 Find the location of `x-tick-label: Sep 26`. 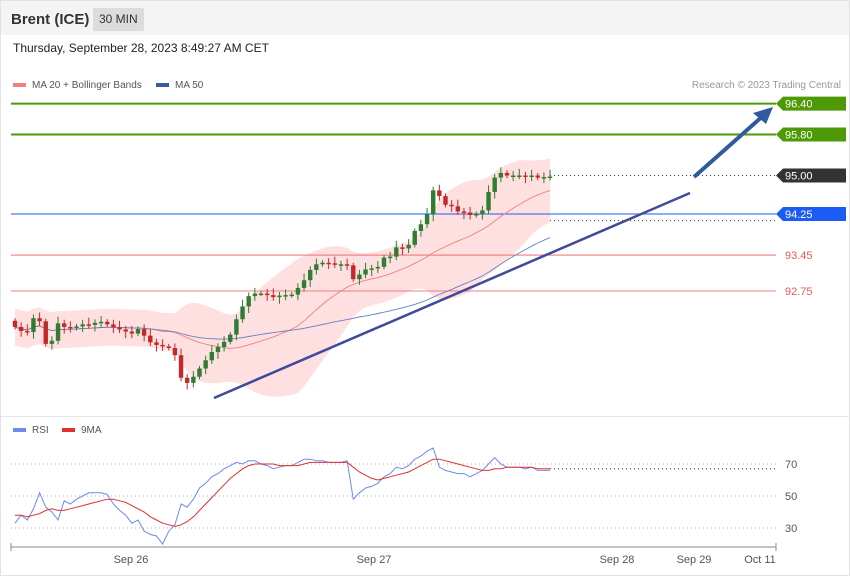

x-tick-label: Sep 26 is located at coordinates (131, 560).